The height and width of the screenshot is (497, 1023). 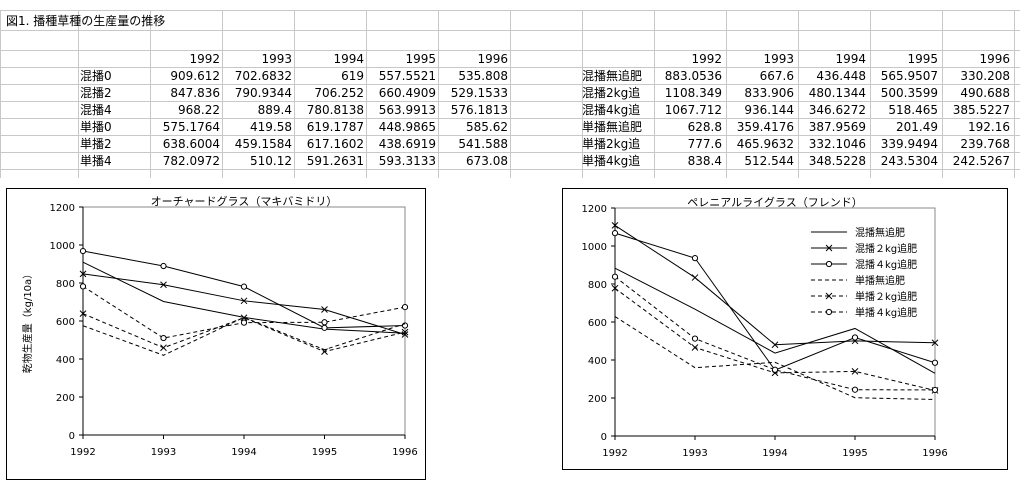 I want to click on left-table-row: 混播4 968.22 889.4 780.8138 563.9913 576.1813, so click(x=294, y=109).